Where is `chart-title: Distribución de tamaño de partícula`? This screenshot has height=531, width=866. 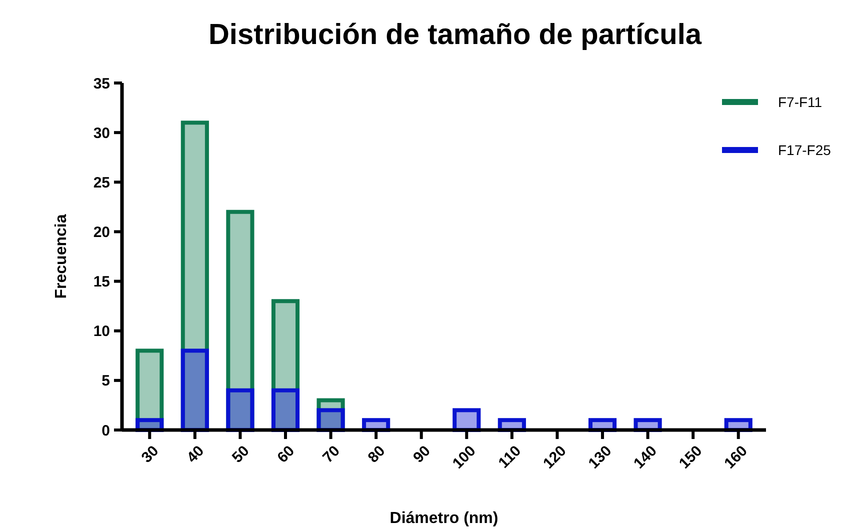 chart-title: Distribución de tamaño de partícula is located at coordinates (455, 35).